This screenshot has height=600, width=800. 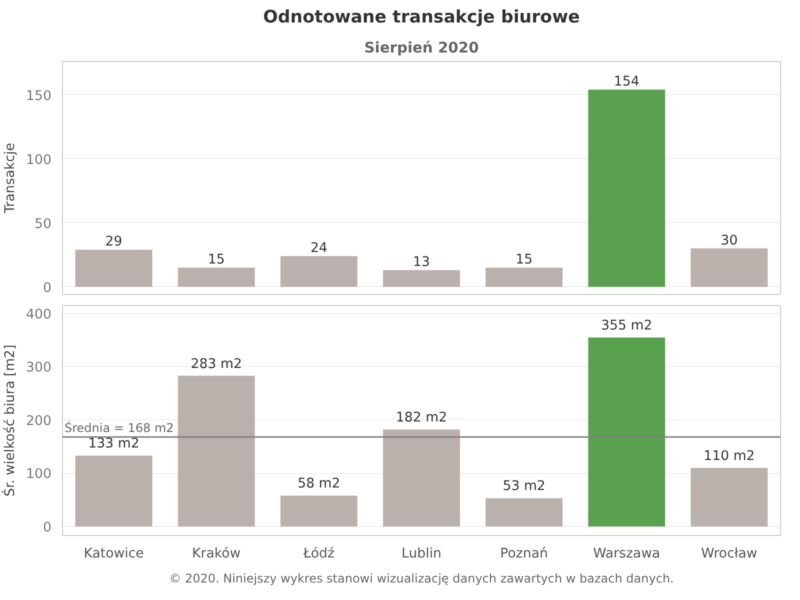 I want to click on x-tick-label: Kraków, so click(x=216, y=554).